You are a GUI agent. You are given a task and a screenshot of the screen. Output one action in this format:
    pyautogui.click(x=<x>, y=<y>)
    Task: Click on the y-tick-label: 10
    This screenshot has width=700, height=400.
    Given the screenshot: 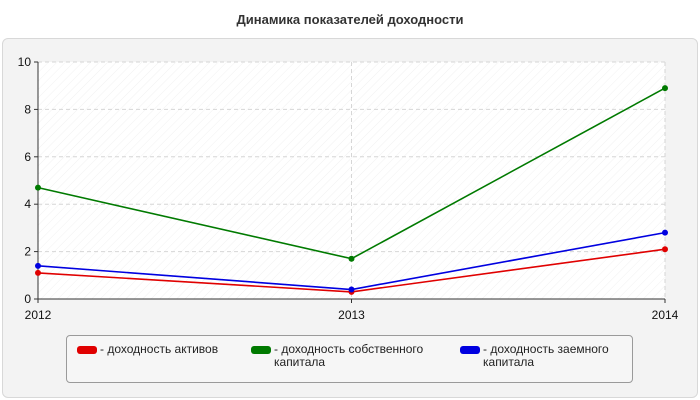 What is the action you would take?
    pyautogui.click(x=25, y=62)
    